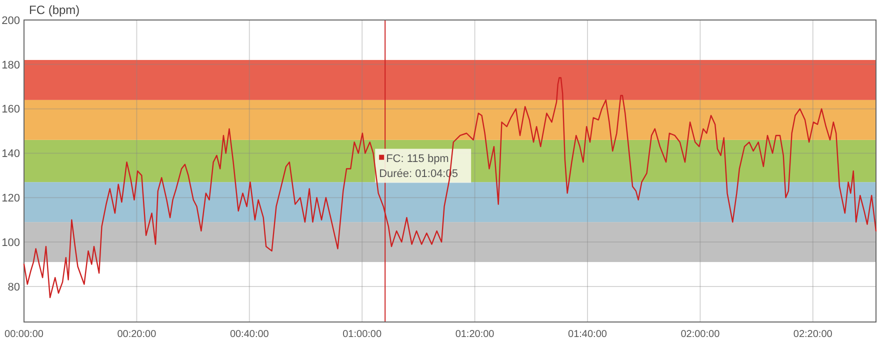 This screenshot has width=885, height=349. I want to click on y-tick-label: 140, so click(11, 154).